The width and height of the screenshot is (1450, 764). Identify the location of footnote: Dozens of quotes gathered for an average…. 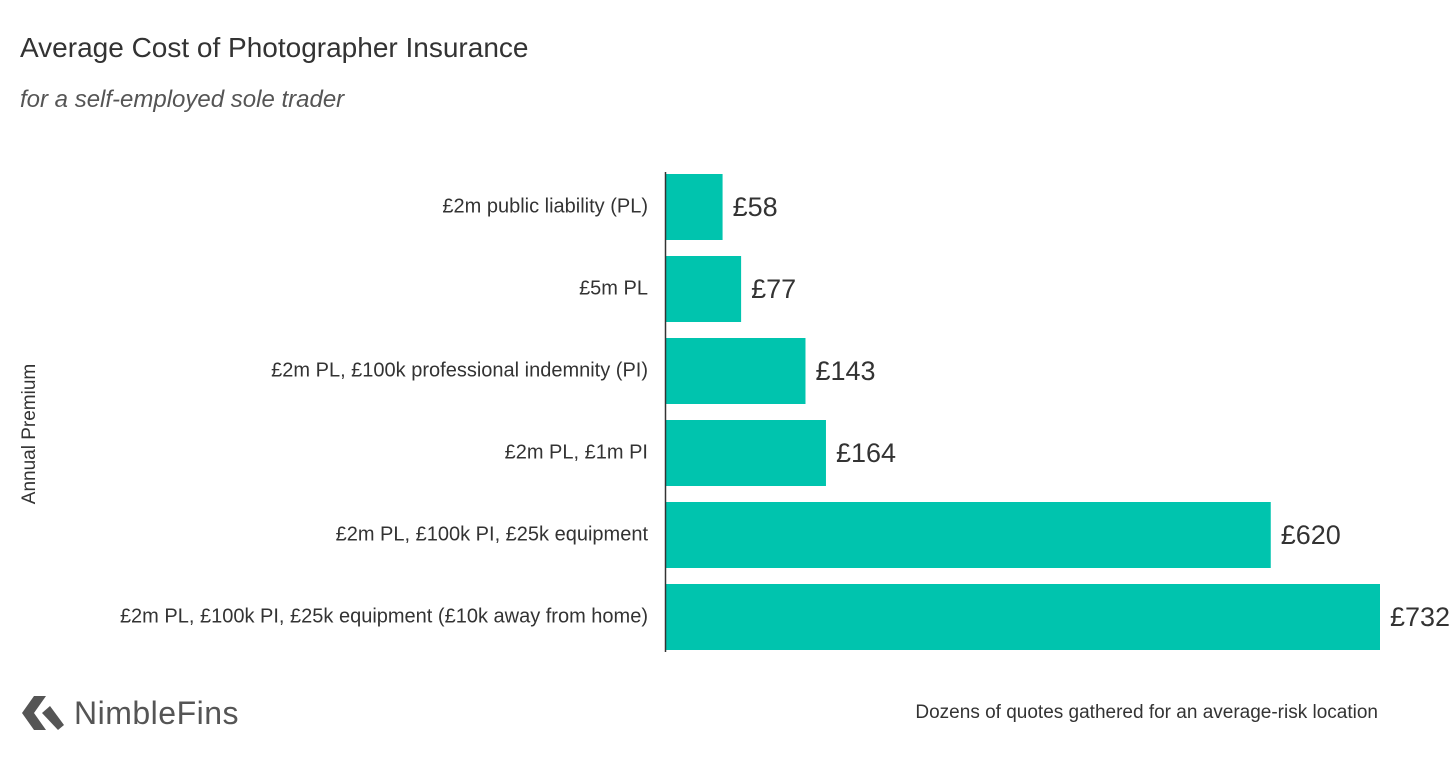
(1146, 712).